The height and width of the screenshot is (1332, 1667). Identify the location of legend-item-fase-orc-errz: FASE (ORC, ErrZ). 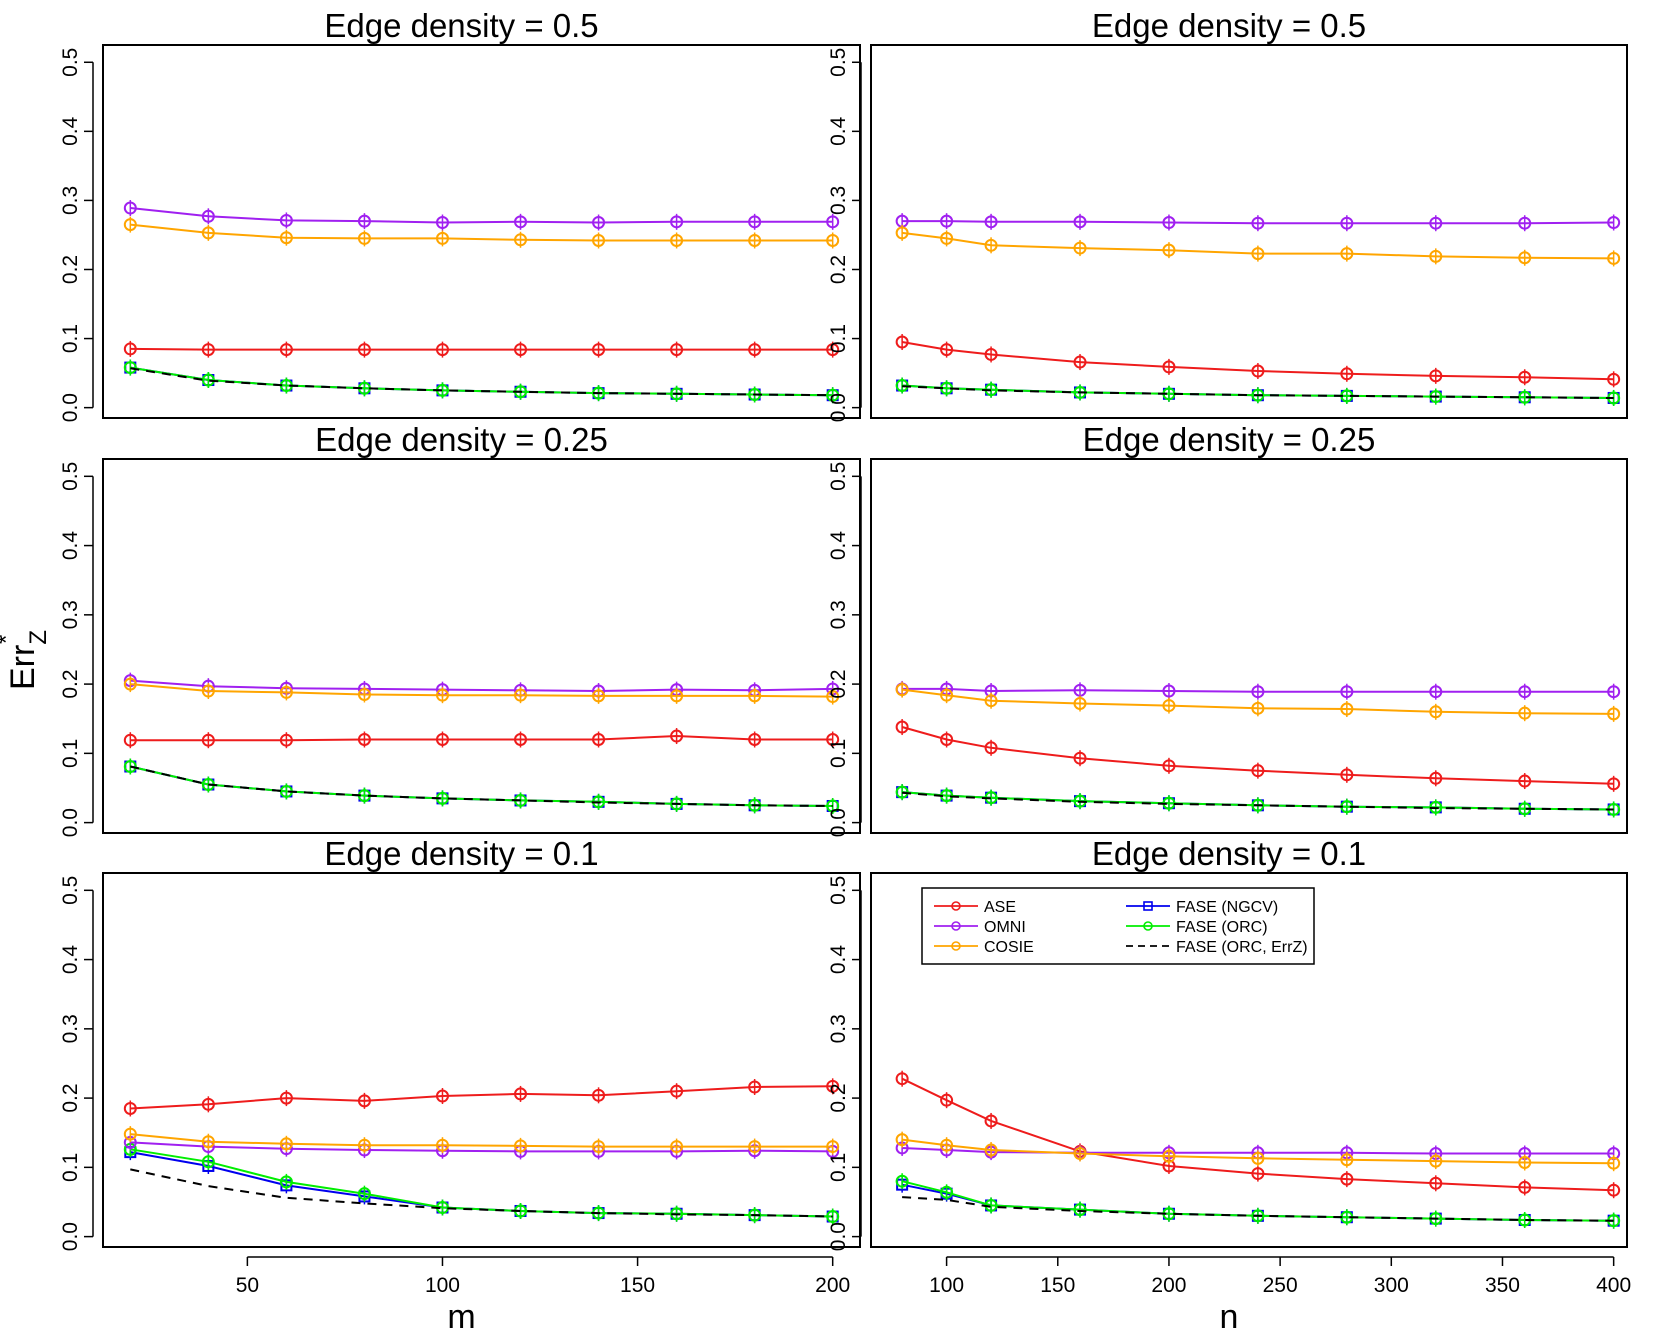
(1217, 947).